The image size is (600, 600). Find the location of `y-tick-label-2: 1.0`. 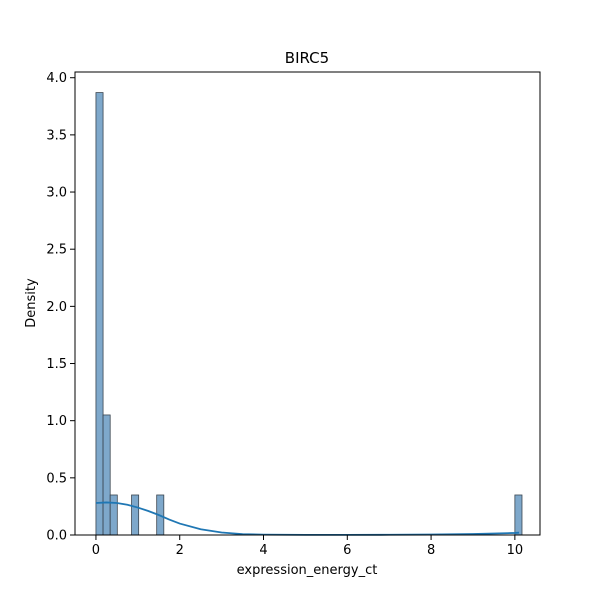

y-tick-label-2: 1.0 is located at coordinates (56, 421).